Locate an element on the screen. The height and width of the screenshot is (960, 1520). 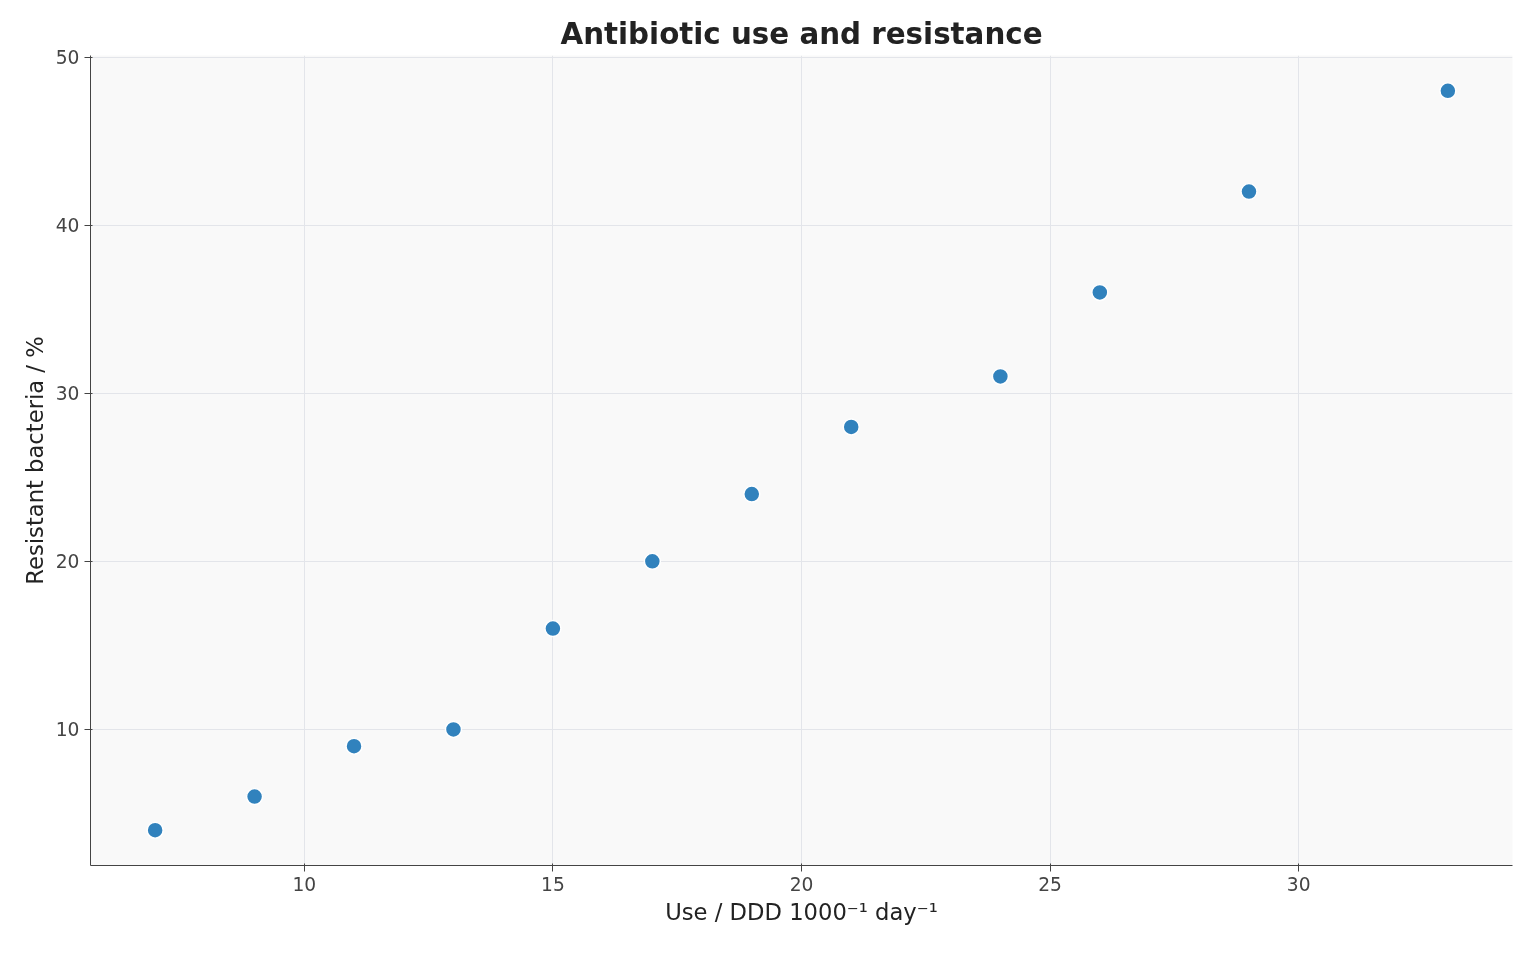
x-tick-label: 10 is located at coordinates (304, 884).